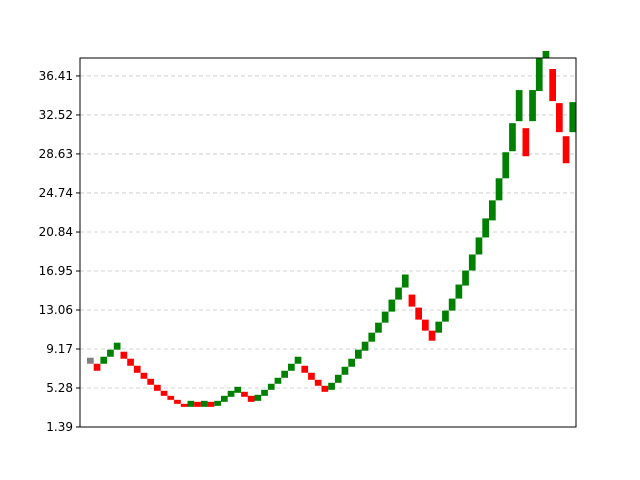  Describe the element at coordinates (59, 427) in the screenshot. I see `y-tick-label: 1.39` at that location.